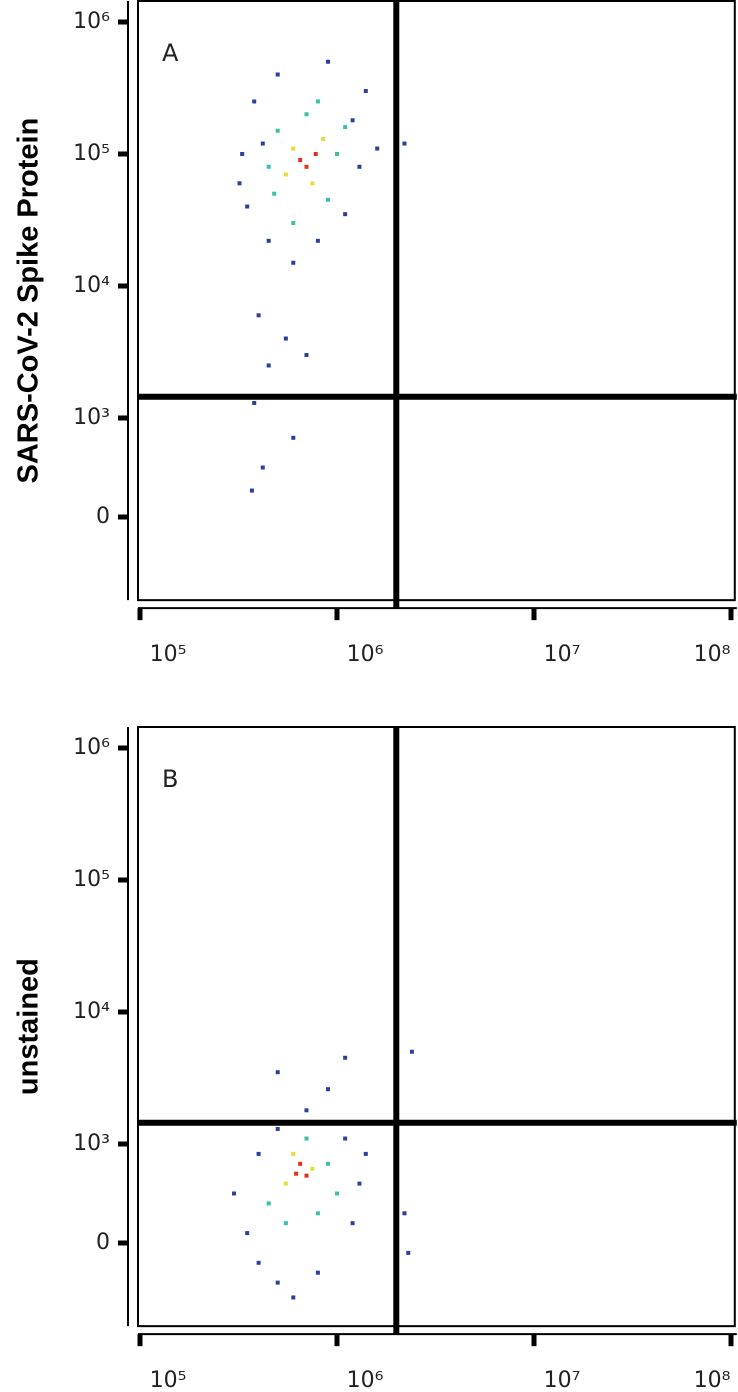 The height and width of the screenshot is (1392, 738). What do you see at coordinates (170, 779) in the screenshot?
I see `panel-label: B` at bounding box center [170, 779].